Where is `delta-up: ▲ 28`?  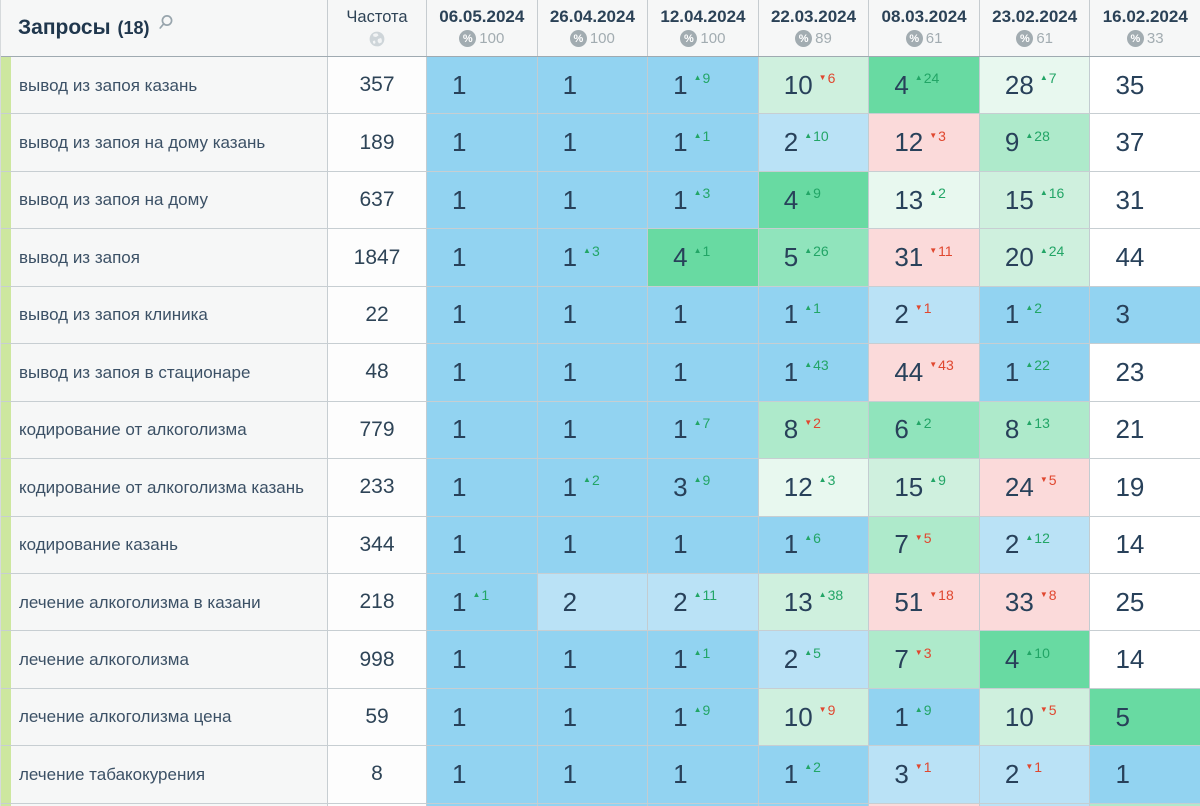 delta-up: ▲ 28 is located at coordinates (1037, 136).